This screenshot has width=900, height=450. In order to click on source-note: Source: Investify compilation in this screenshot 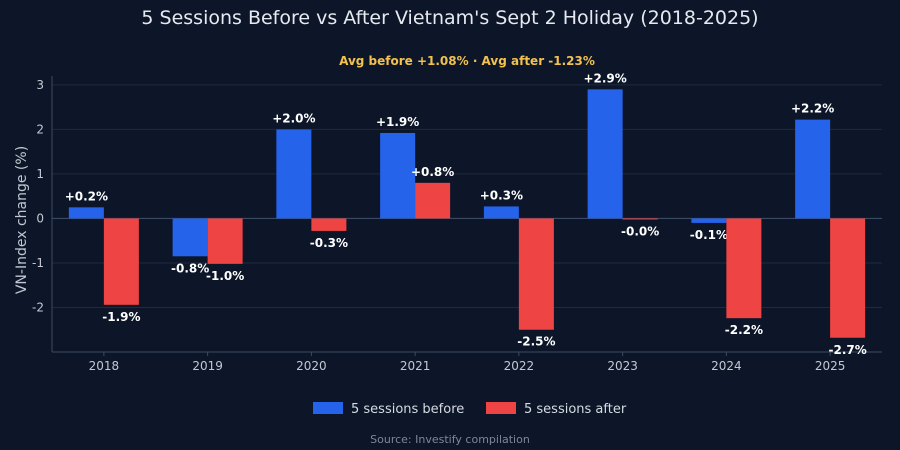, I will do `click(450, 439)`.